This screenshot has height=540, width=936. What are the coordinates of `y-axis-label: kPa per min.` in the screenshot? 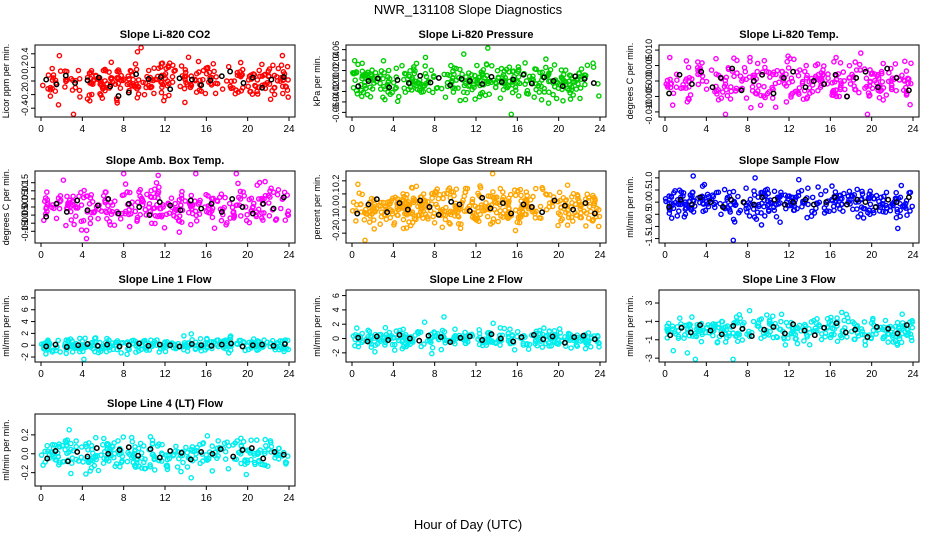 It's located at (317, 81).